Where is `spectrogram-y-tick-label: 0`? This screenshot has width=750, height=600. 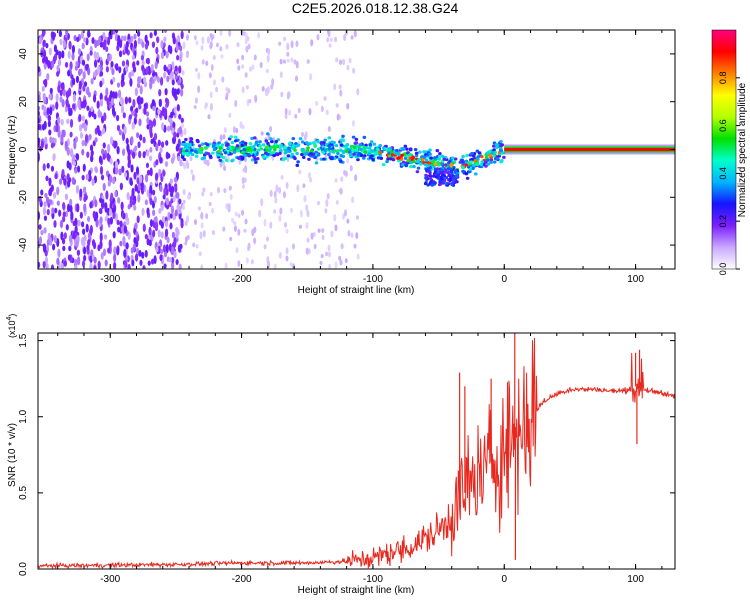
spectrogram-y-tick-label: 0 is located at coordinates (23, 149).